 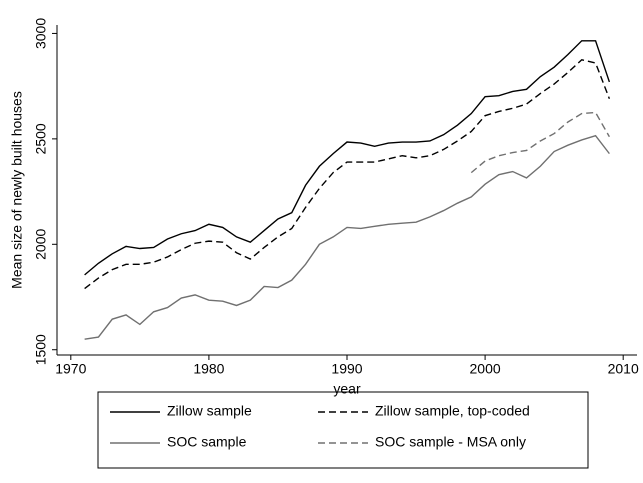 What do you see at coordinates (623, 369) in the screenshot?
I see `x-tick-label: 2010` at bounding box center [623, 369].